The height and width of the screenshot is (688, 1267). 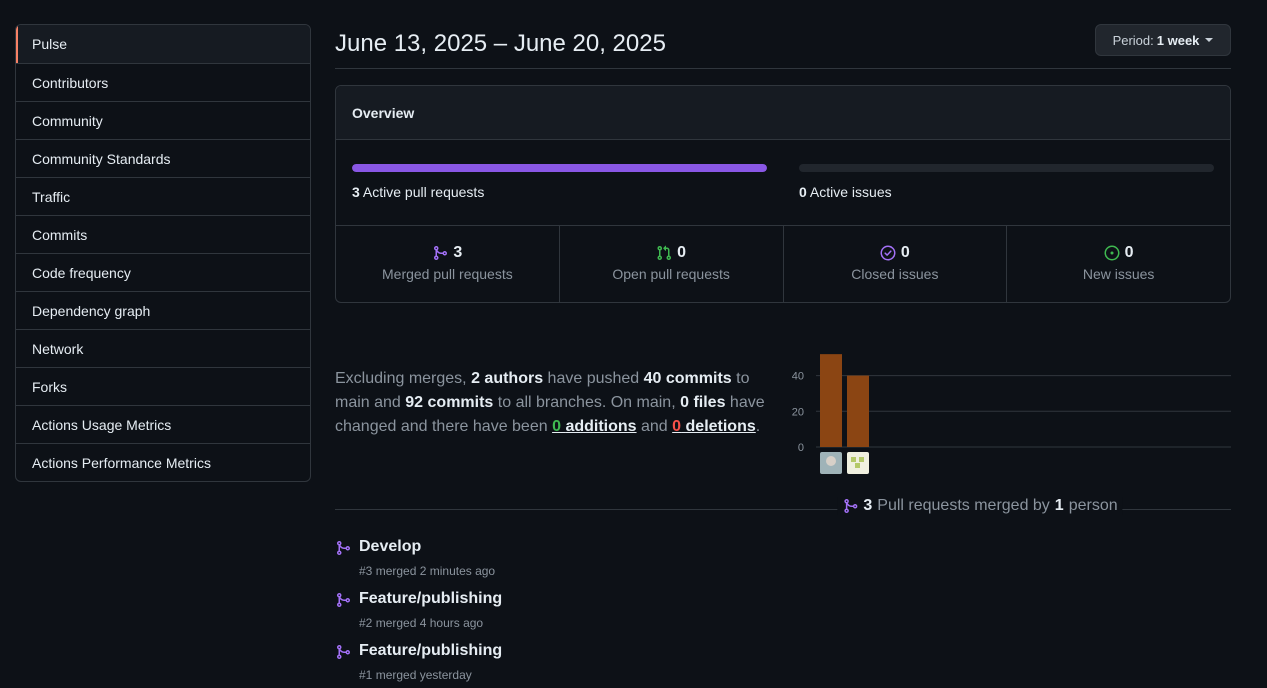 What do you see at coordinates (423, 192) in the screenshot?
I see `active-prs-label: Active pull requests` at bounding box center [423, 192].